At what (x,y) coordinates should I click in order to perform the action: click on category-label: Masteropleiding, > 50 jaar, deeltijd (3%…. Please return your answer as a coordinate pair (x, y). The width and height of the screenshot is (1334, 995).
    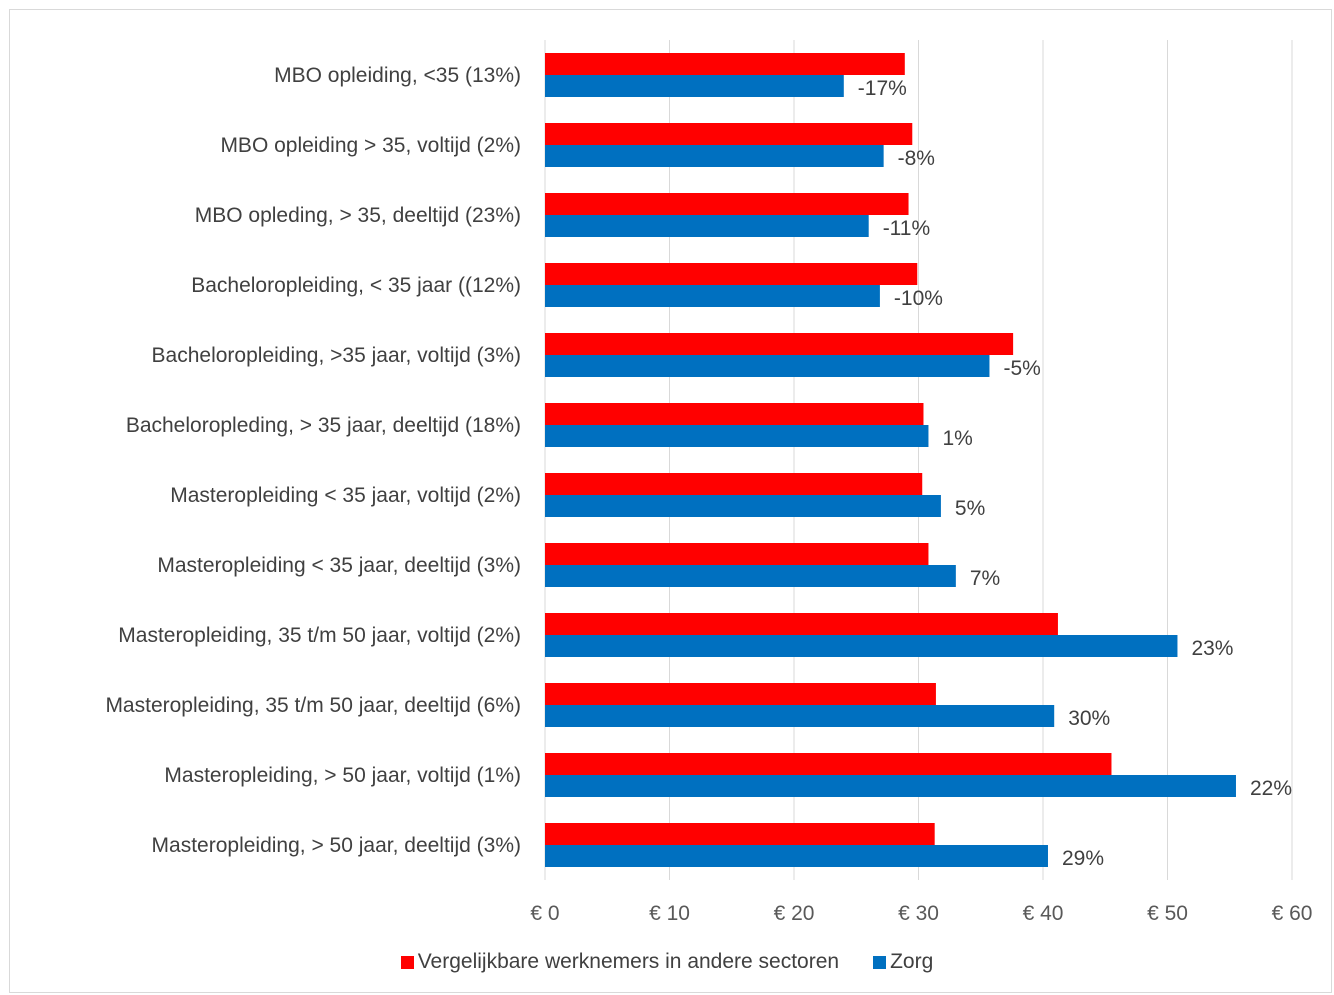
    Looking at the image, I should click on (336, 845).